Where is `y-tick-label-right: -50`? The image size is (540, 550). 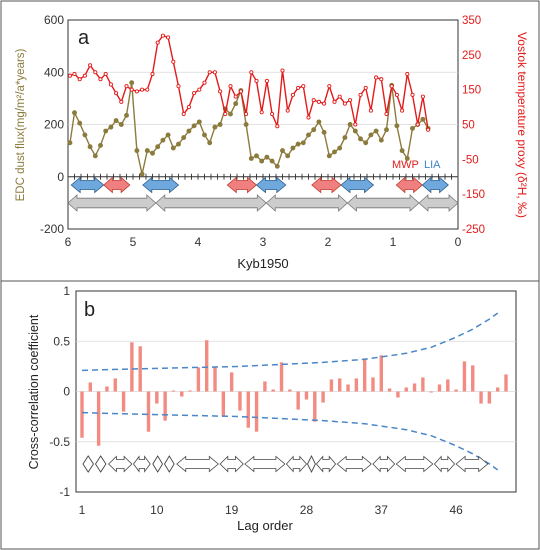 y-tick-label-right: -50 is located at coordinates (470, 160).